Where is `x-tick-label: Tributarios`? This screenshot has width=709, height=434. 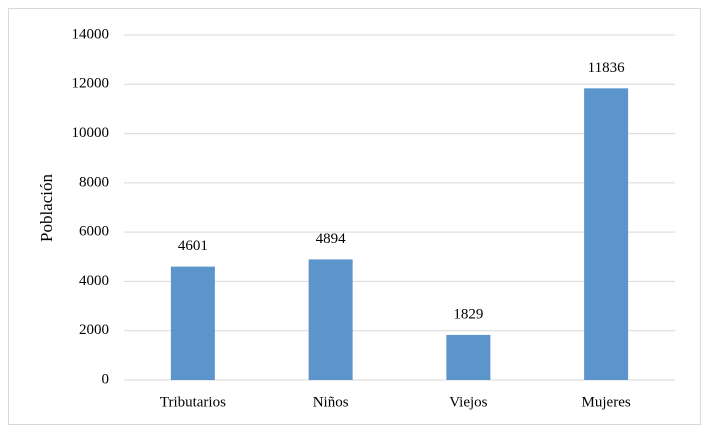 x-tick-label: Tributarios is located at coordinates (193, 402).